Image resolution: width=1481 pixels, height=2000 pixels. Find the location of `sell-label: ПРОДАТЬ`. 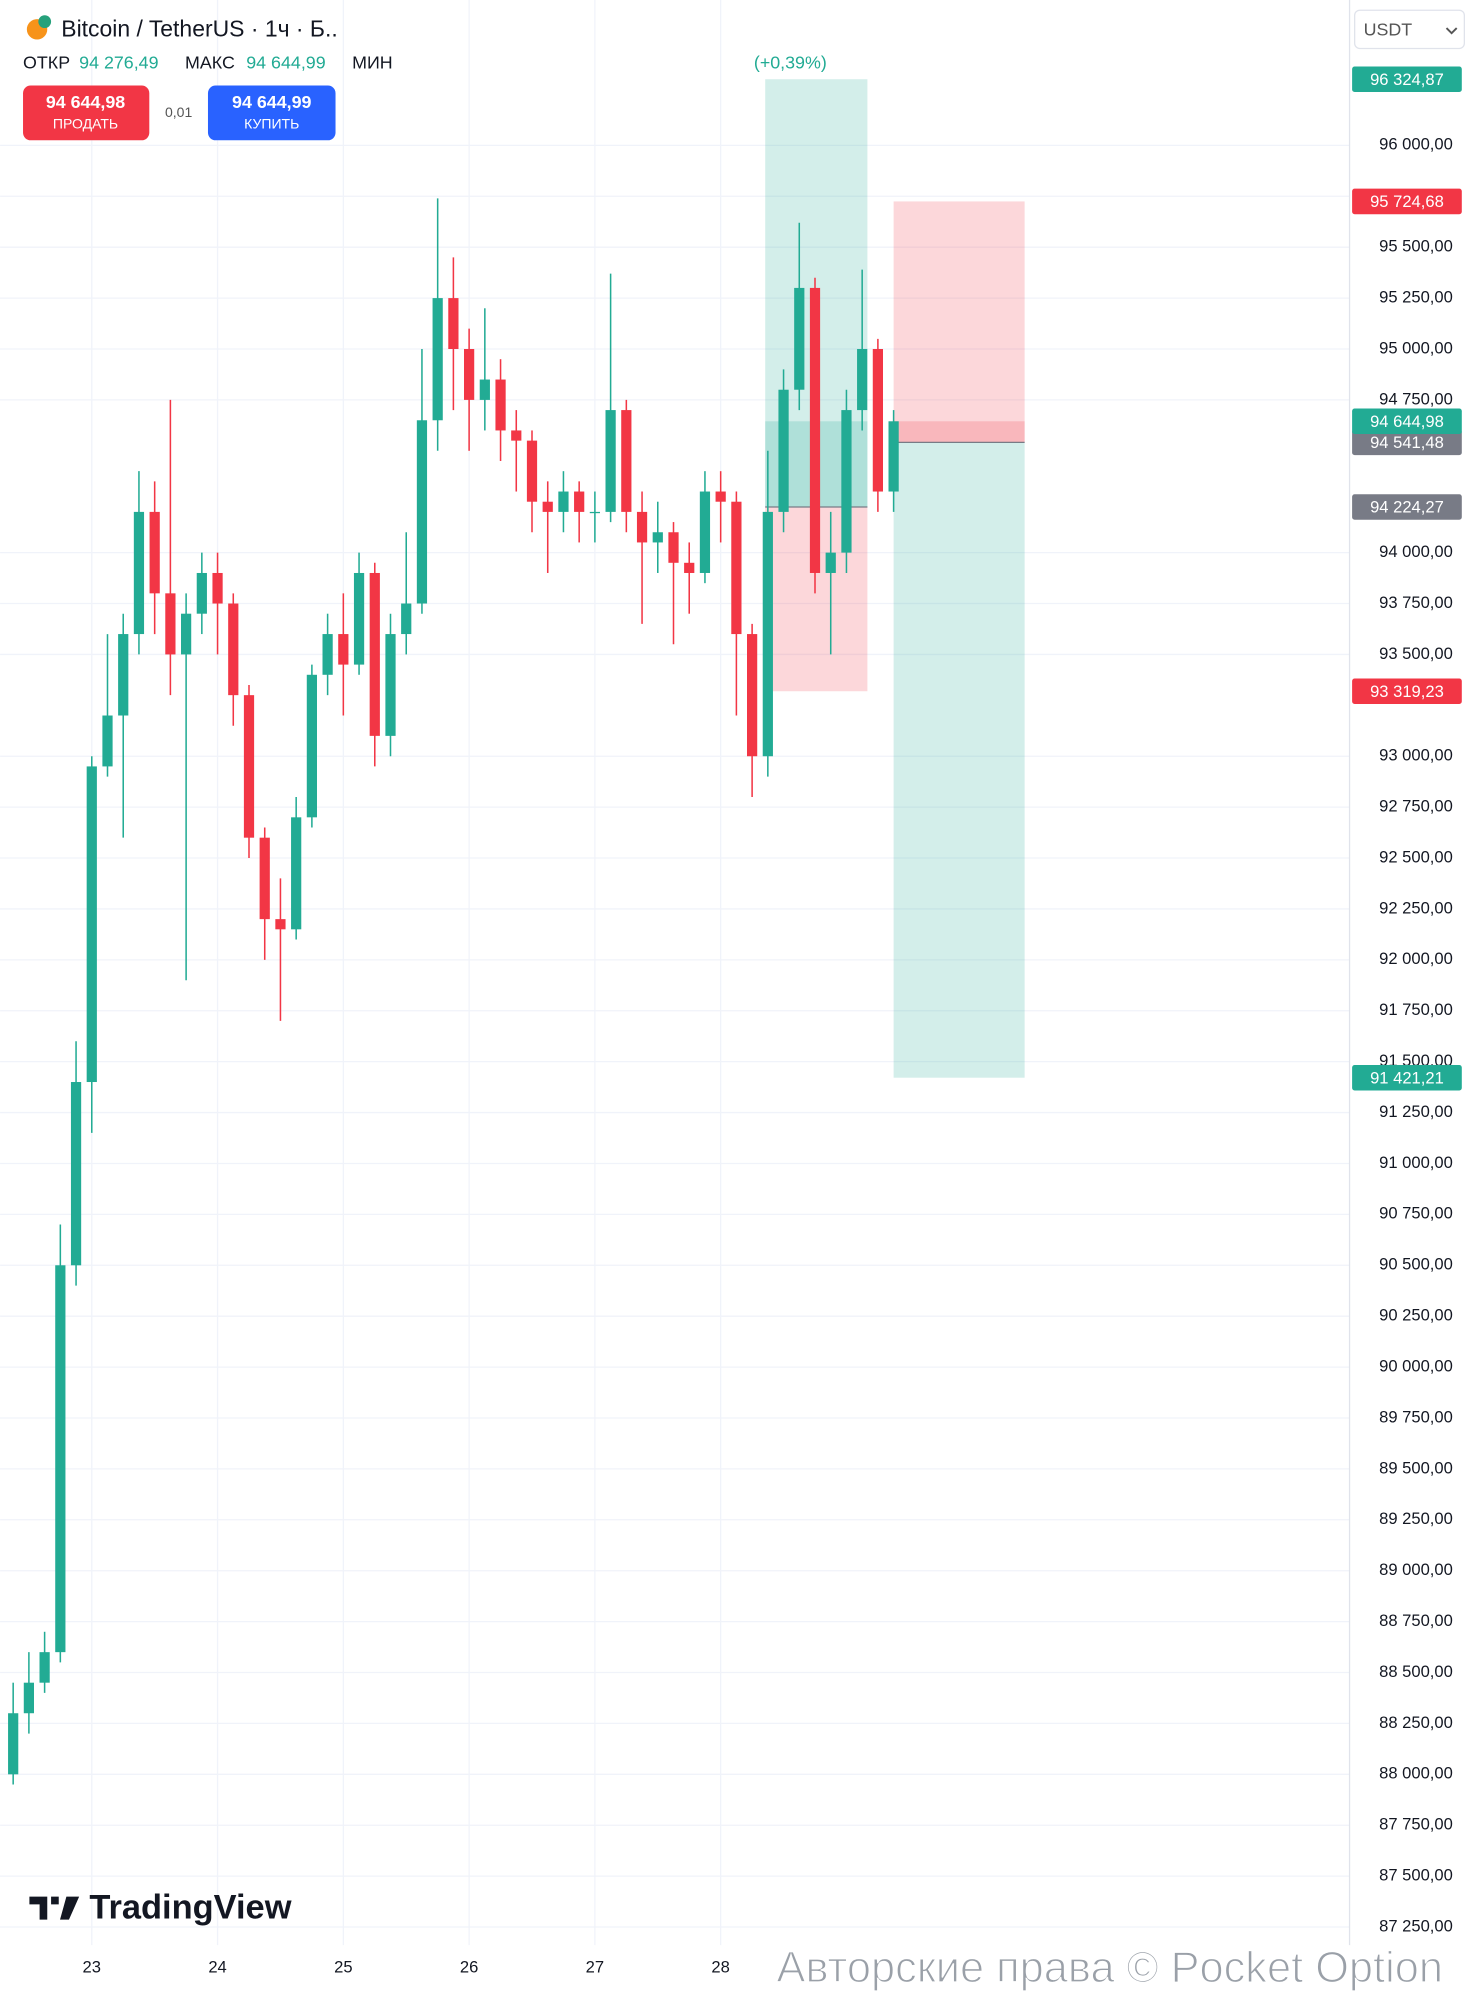

sell-label: ПРОДАТЬ is located at coordinates (85, 124).